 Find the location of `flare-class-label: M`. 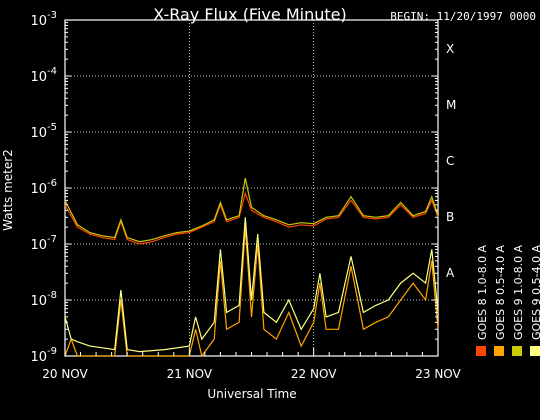

flare-class-label: M is located at coordinates (451, 105).